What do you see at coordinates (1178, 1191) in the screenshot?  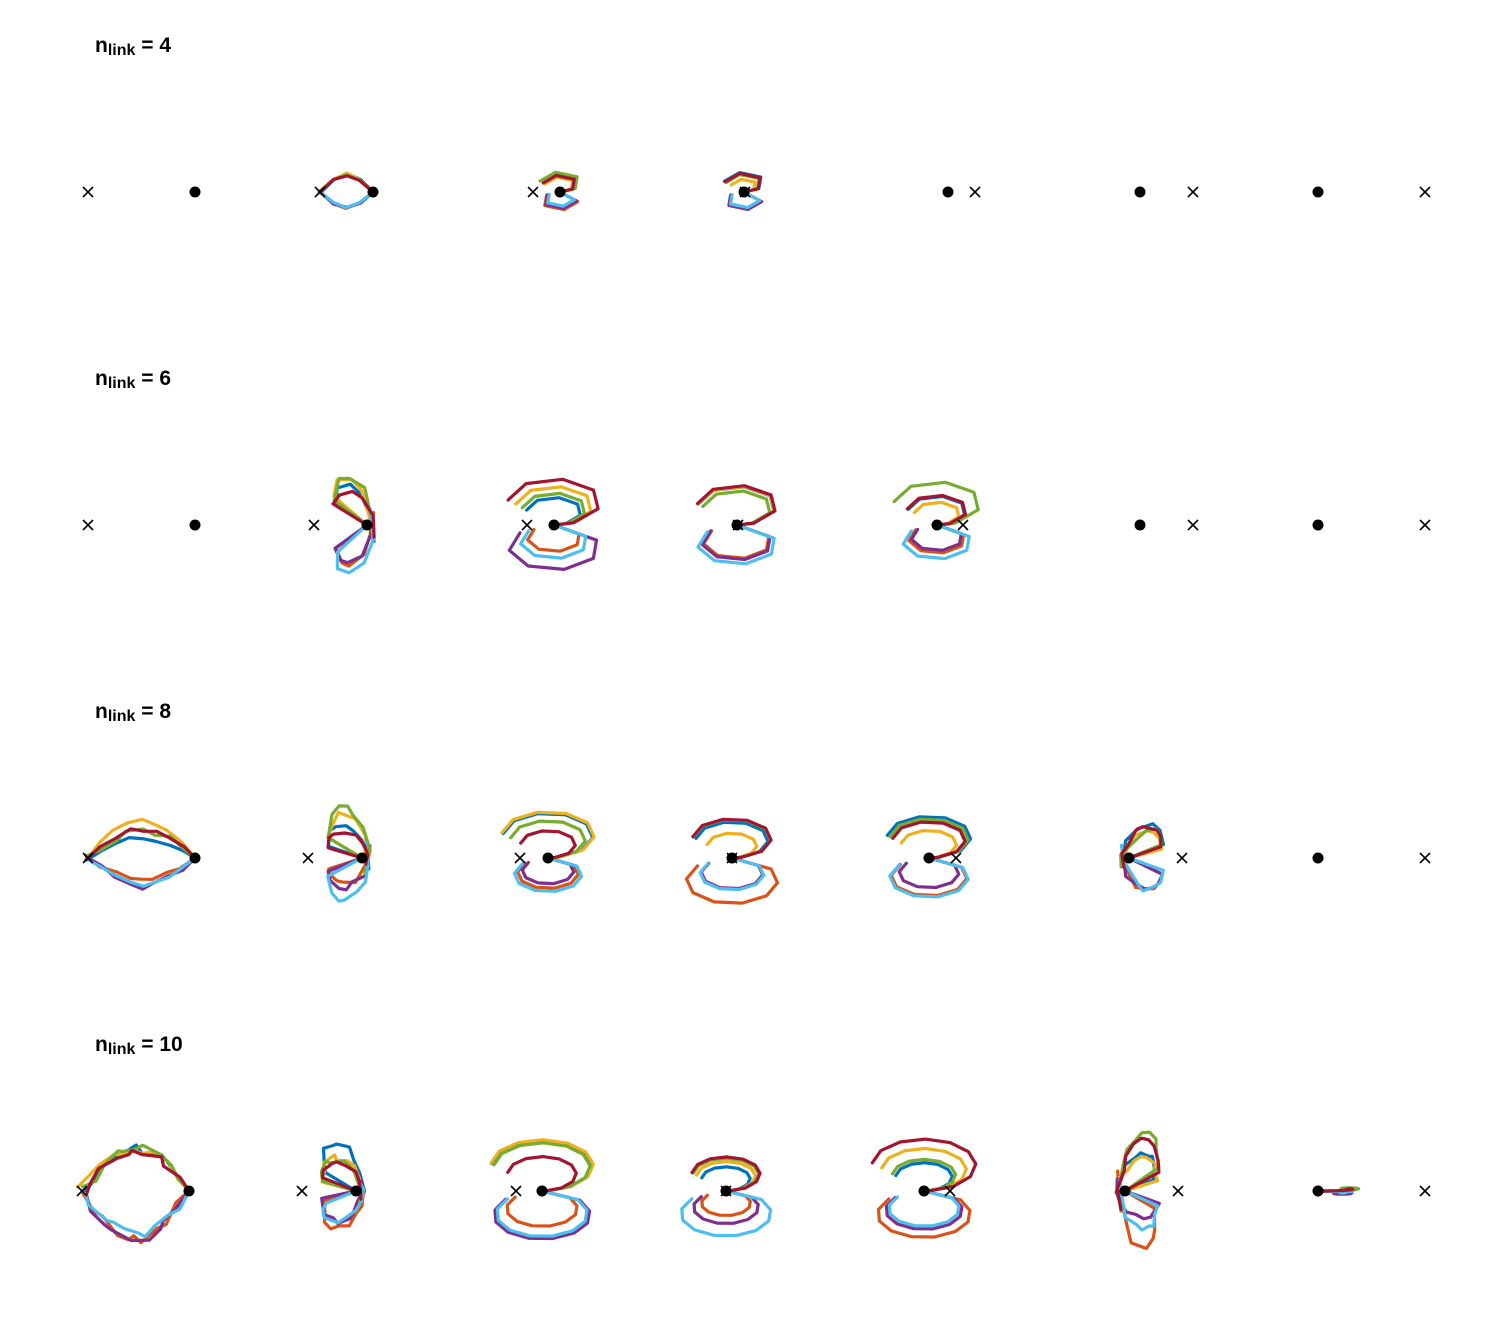 I see `goal-cross-row4-panel6` at bounding box center [1178, 1191].